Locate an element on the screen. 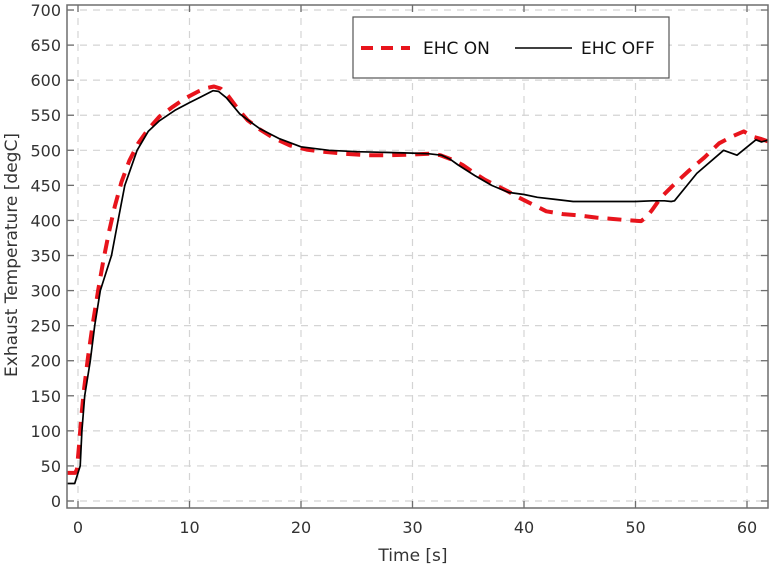  legend: EHC ON EHC OFF is located at coordinates (511, 47).